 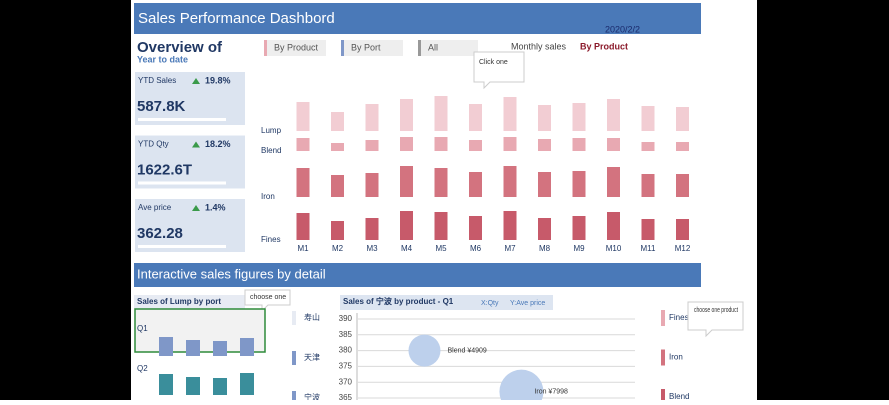 I want to click on monthly-selected: By Product, so click(x=604, y=46).